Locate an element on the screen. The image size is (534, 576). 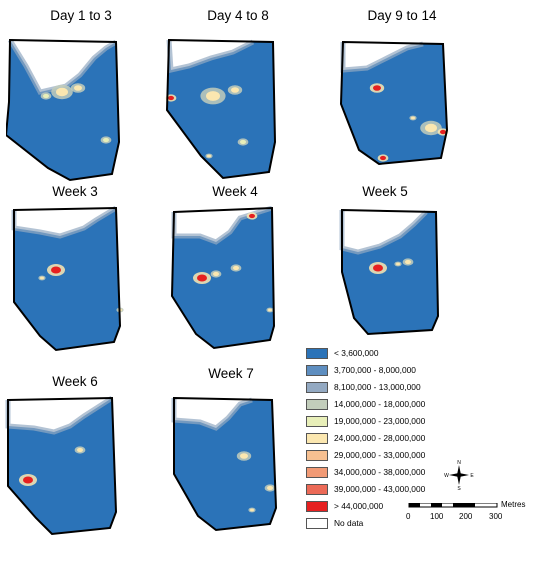
legend-item: 39,000,000 - 43,000,000 is located at coordinates (365, 489).